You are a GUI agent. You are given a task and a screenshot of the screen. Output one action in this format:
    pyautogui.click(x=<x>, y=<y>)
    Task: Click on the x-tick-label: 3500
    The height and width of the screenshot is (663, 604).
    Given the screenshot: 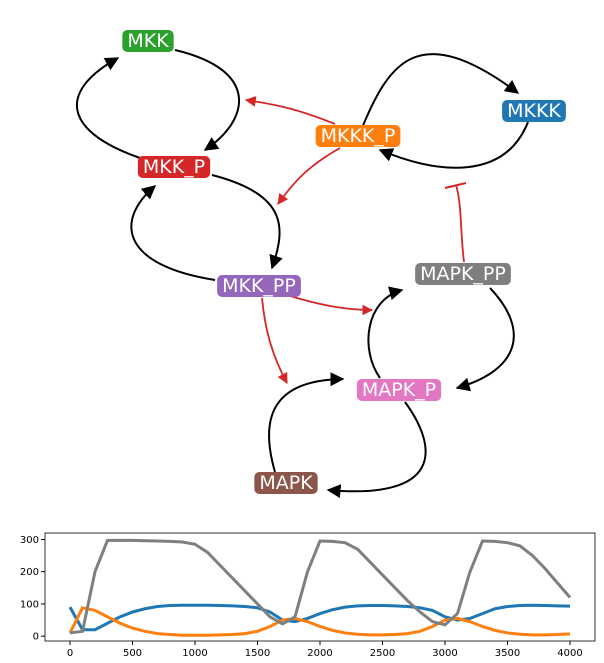 What is the action you would take?
    pyautogui.click(x=507, y=653)
    